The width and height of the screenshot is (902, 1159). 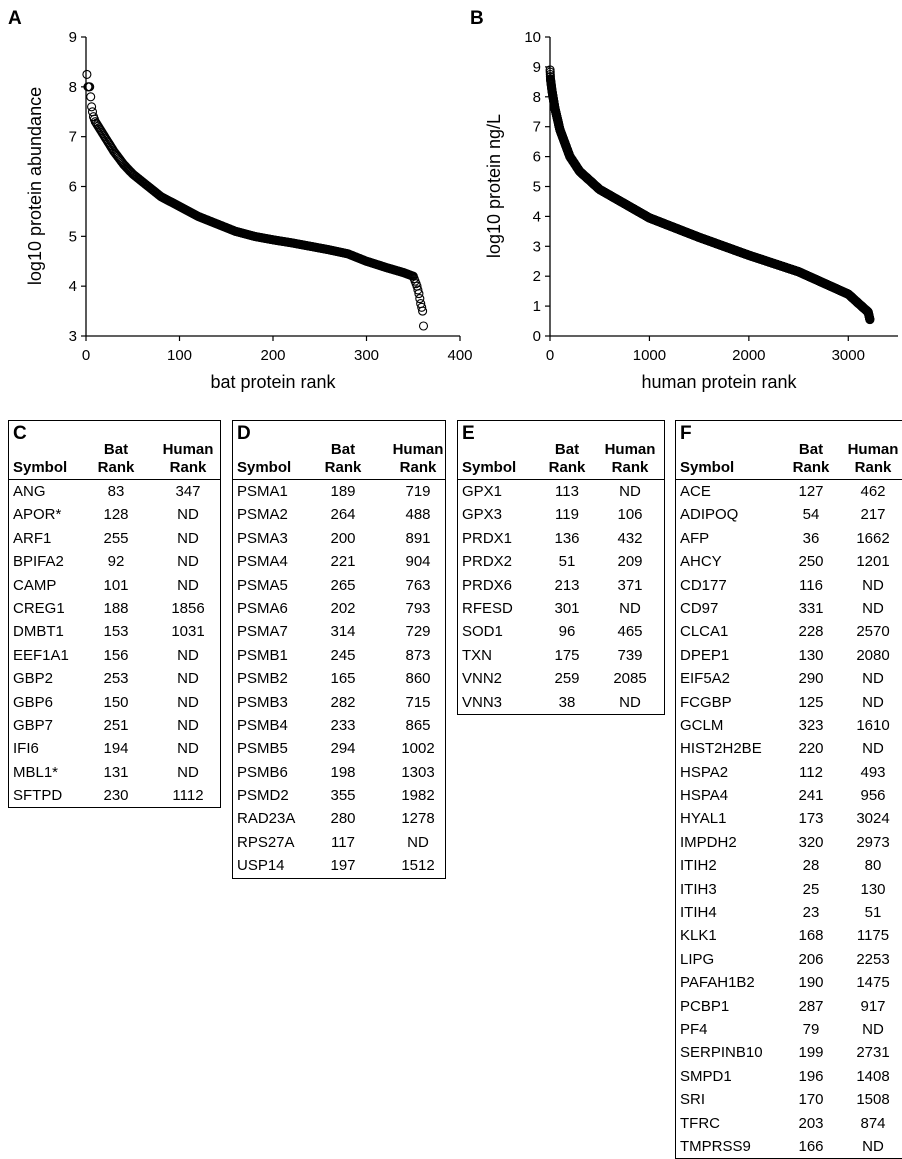 What do you see at coordinates (721, 749) in the screenshot?
I see `cell-symbol: HIST2H2BE` at bounding box center [721, 749].